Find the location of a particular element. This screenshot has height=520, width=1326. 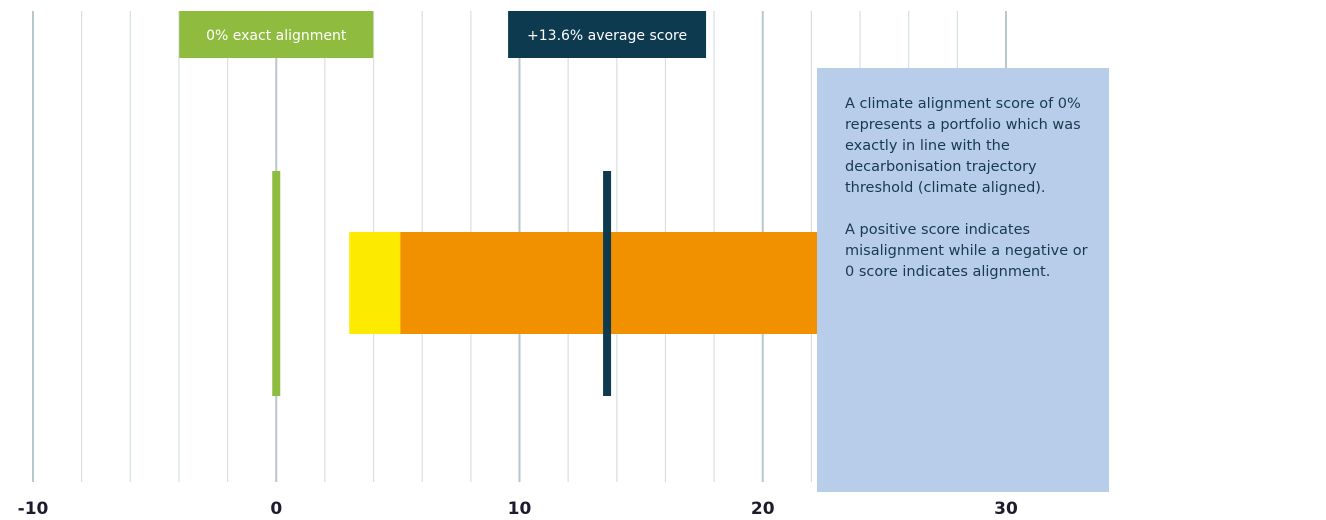

marker-label-2: +13.6% average score is located at coordinates (607, 36).